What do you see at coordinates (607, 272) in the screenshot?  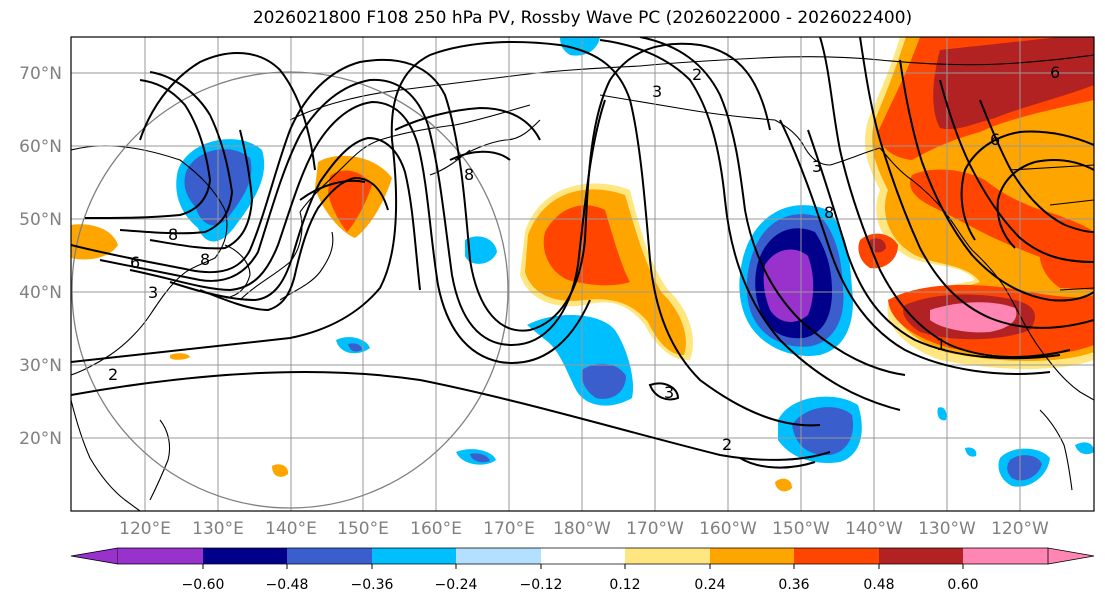 I see `positive-anomaly-central-pacific` at bounding box center [607, 272].